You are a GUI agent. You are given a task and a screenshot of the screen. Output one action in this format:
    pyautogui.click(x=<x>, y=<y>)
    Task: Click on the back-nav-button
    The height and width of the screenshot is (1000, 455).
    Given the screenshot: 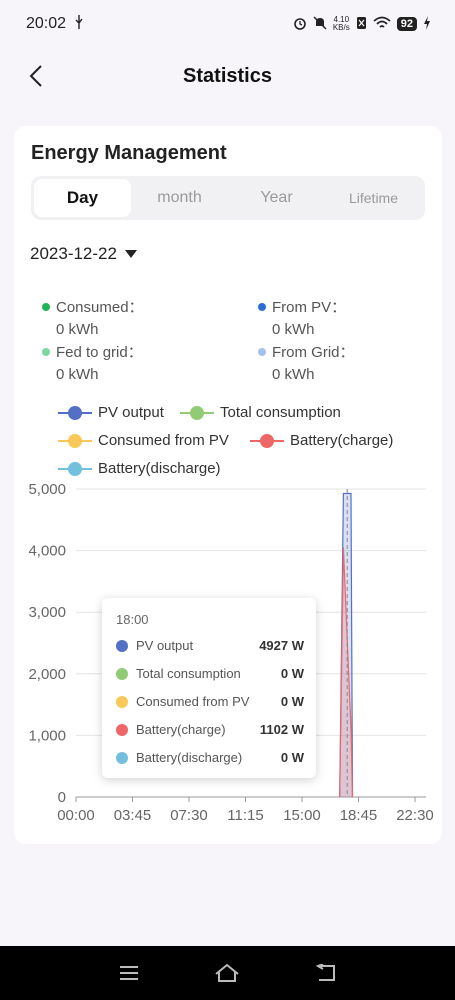 What is the action you would take?
    pyautogui.click(x=326, y=973)
    